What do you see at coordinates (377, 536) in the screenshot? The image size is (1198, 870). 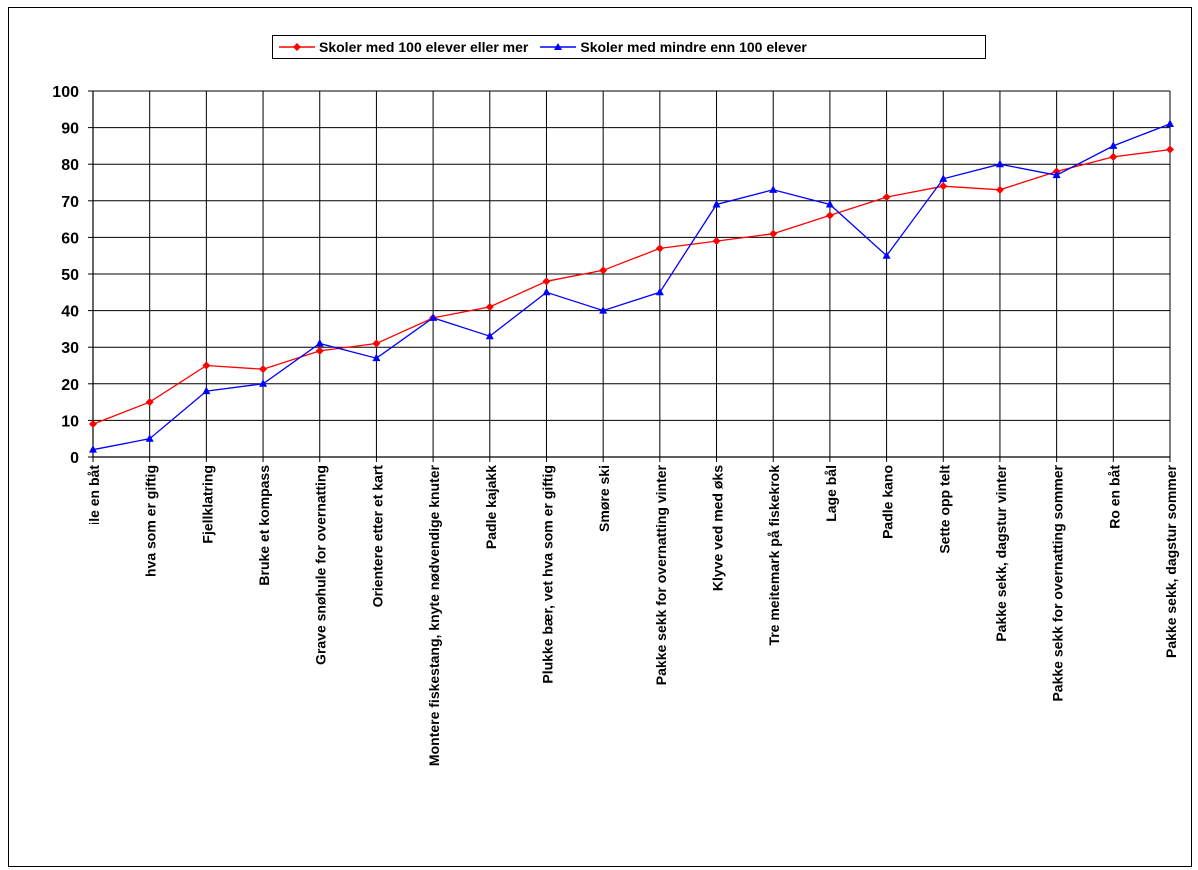 I see `x-tick-label: Orientere etter et kart` at bounding box center [377, 536].